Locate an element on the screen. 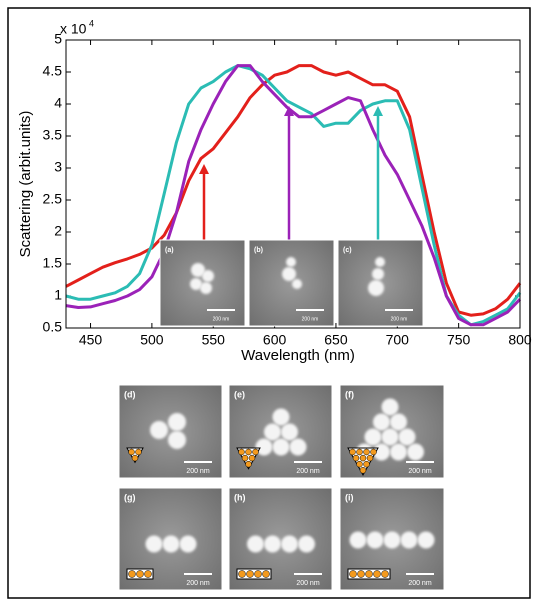 This screenshot has height=604, width=538. sem-image: (g) 200 nm is located at coordinates (170, 539).